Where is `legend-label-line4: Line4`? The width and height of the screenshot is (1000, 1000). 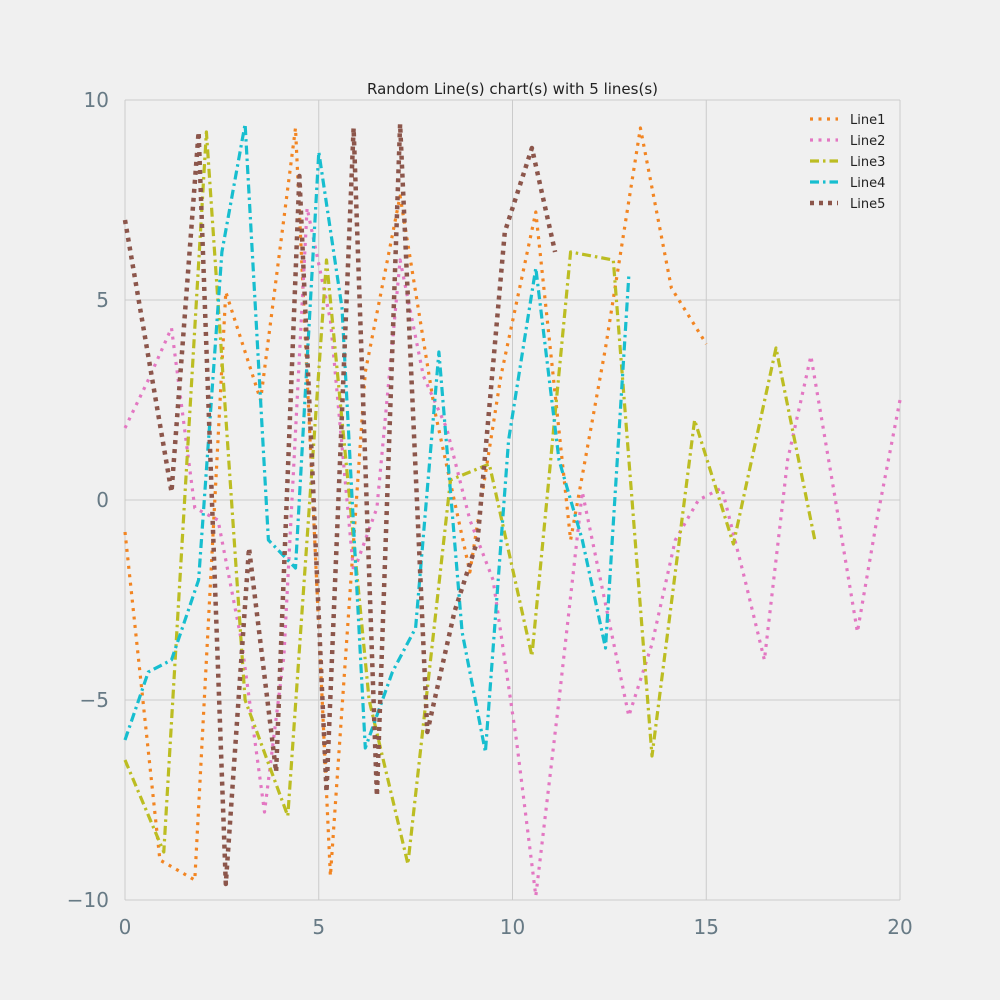
legend-label-line4: Line4 is located at coordinates (867, 183).